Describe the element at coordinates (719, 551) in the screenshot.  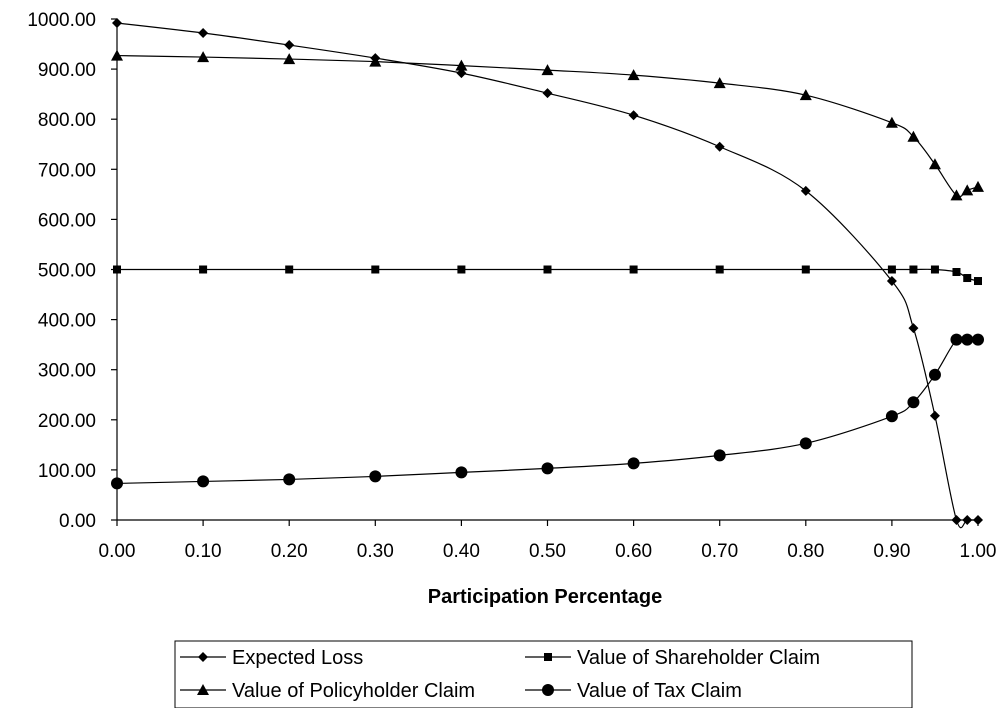
I see `x-tick-label: 0.70` at that location.